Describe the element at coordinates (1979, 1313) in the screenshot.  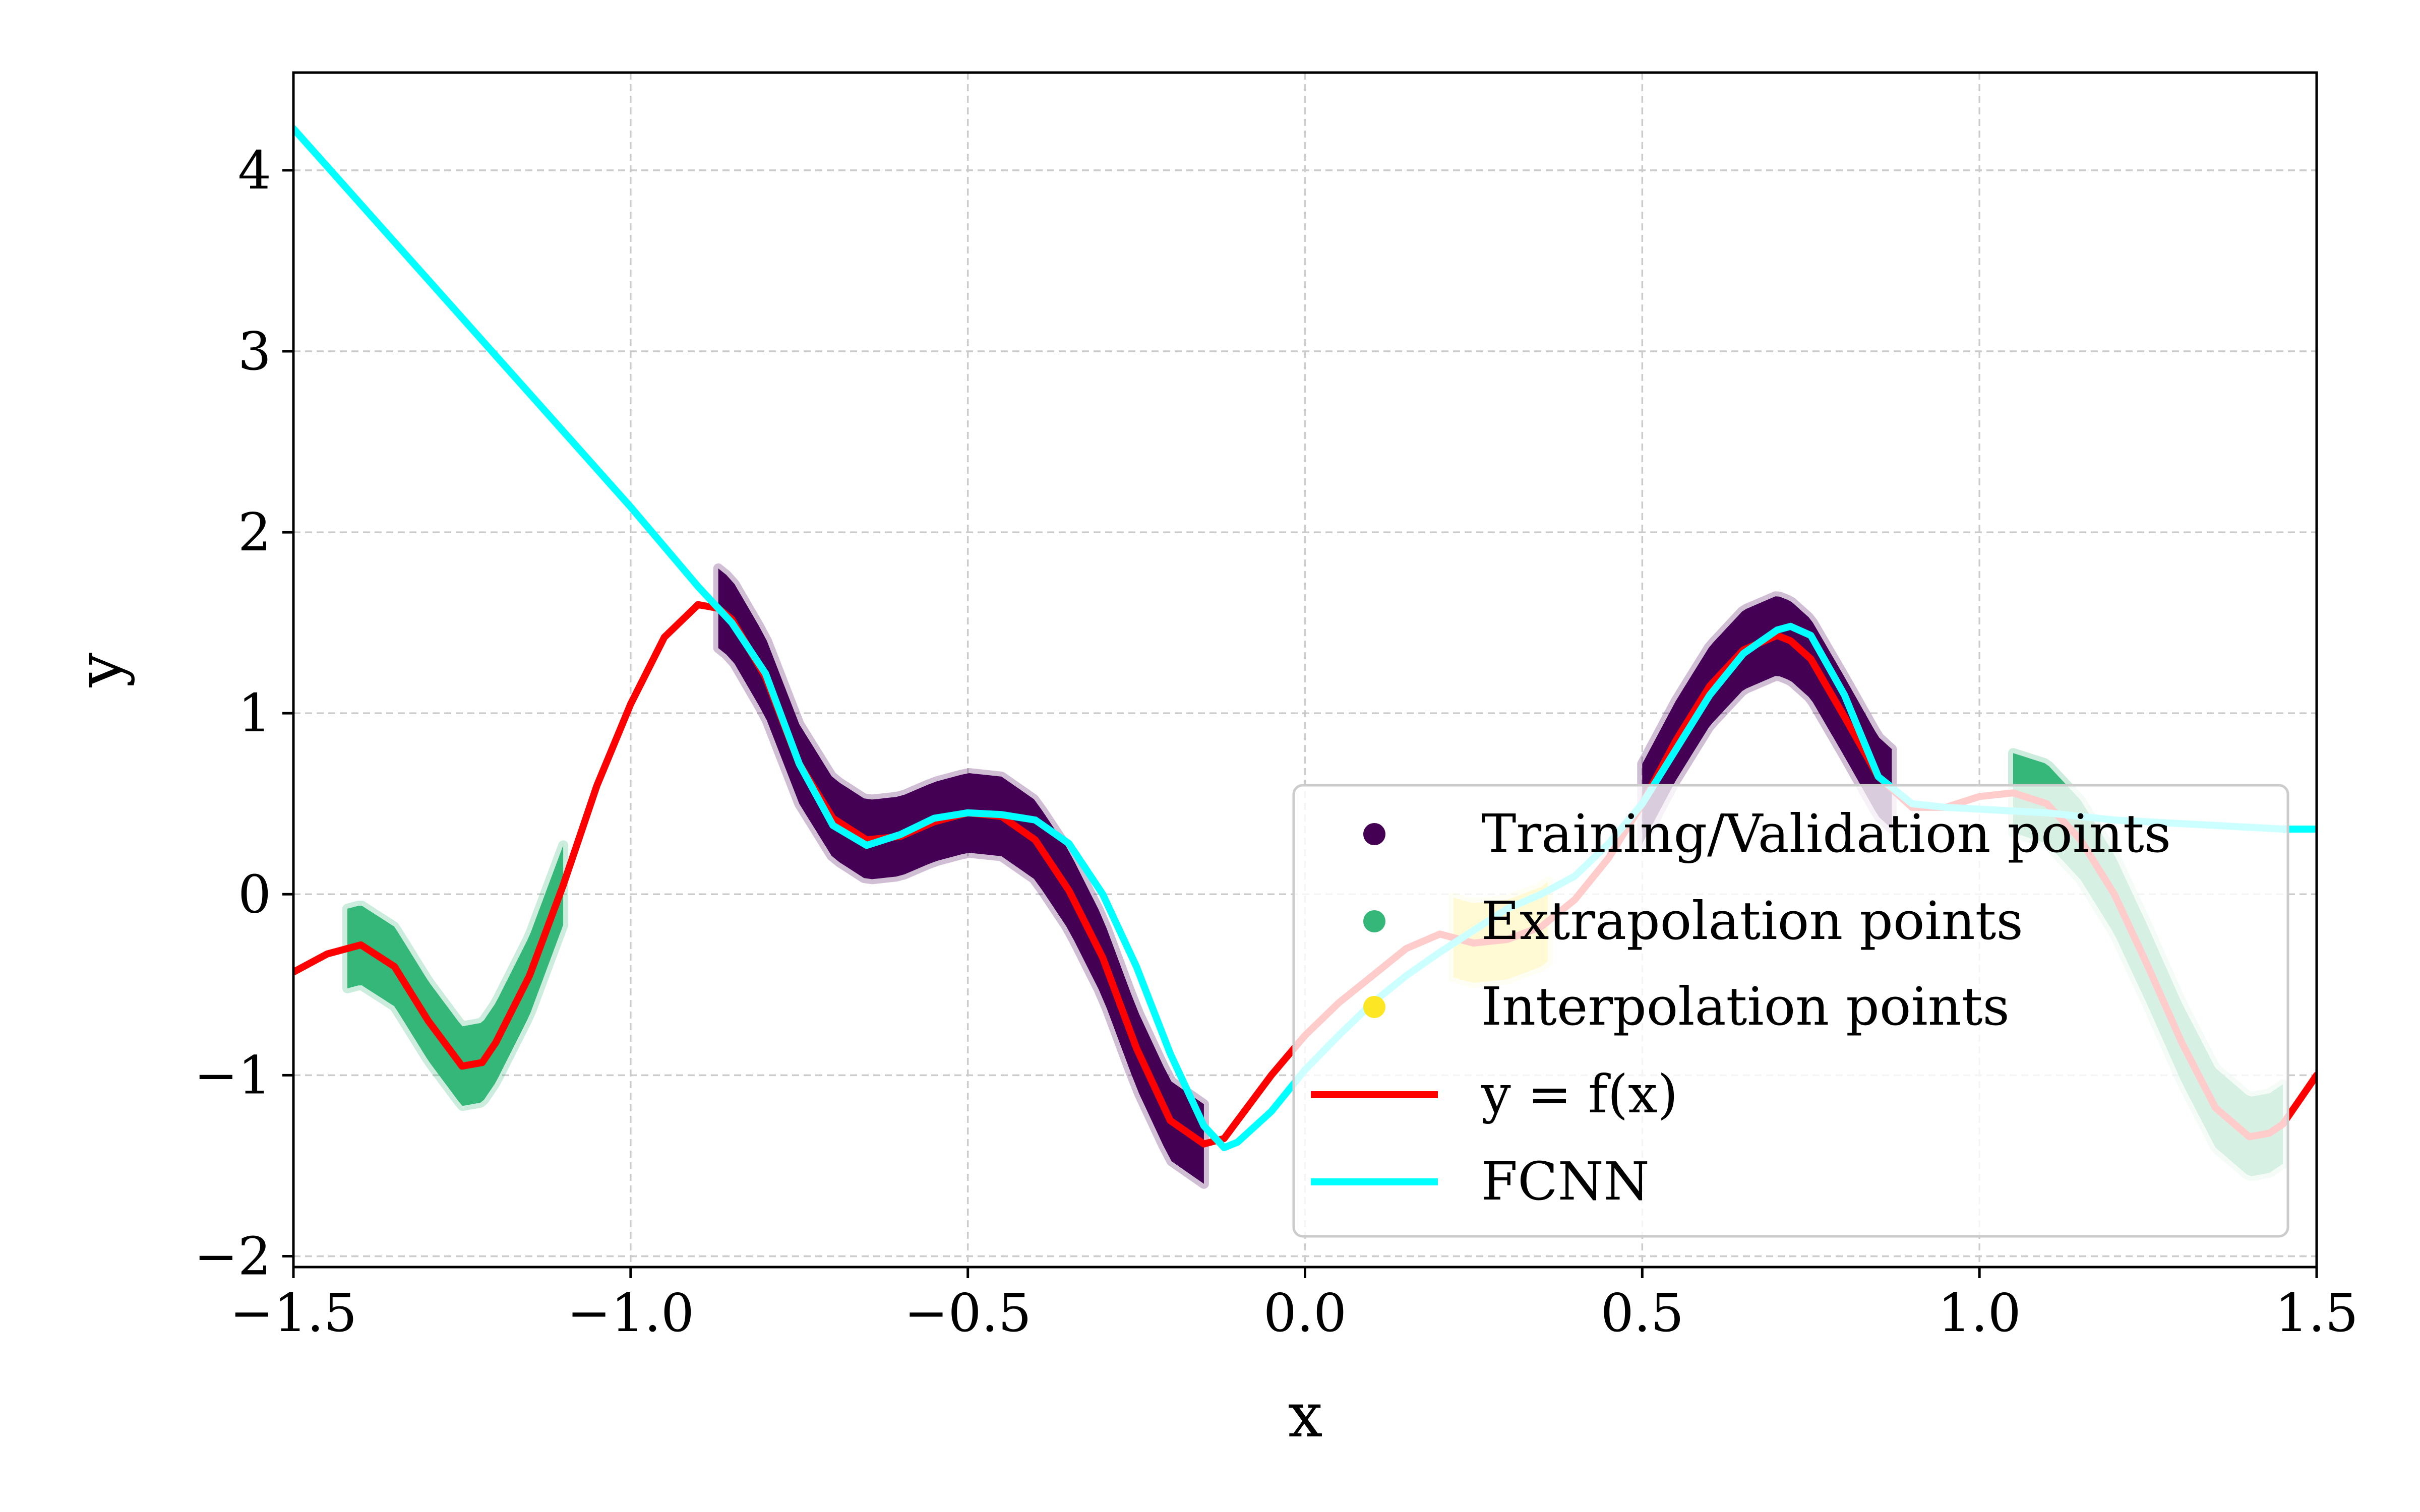
I see `x-tick-label: 1.0` at that location.